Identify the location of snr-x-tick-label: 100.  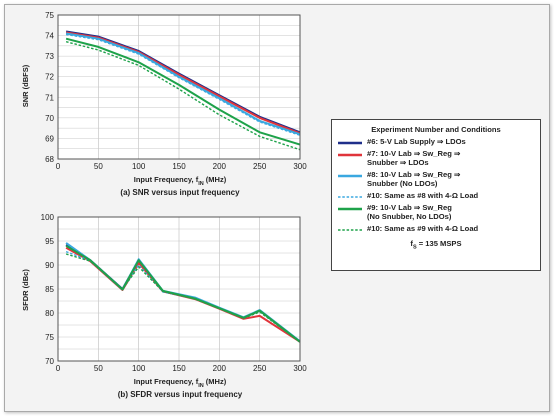
(139, 166).